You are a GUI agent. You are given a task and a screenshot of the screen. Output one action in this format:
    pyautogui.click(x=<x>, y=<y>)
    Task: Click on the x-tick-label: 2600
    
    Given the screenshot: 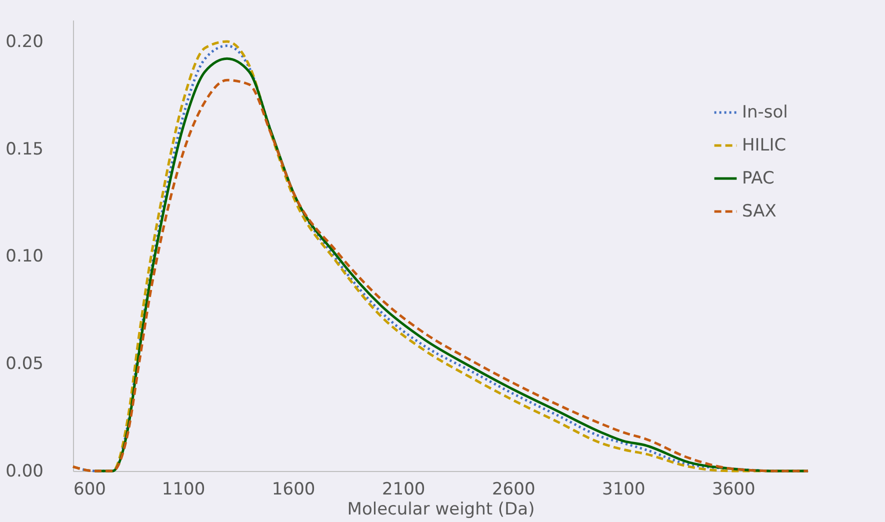 What is the action you would take?
    pyautogui.click(x=514, y=490)
    